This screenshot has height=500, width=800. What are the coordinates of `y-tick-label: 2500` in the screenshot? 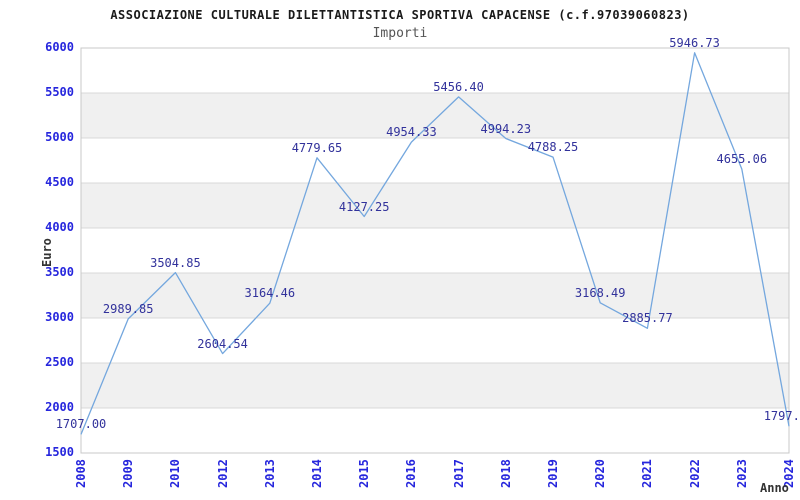 It's located at (59, 362).